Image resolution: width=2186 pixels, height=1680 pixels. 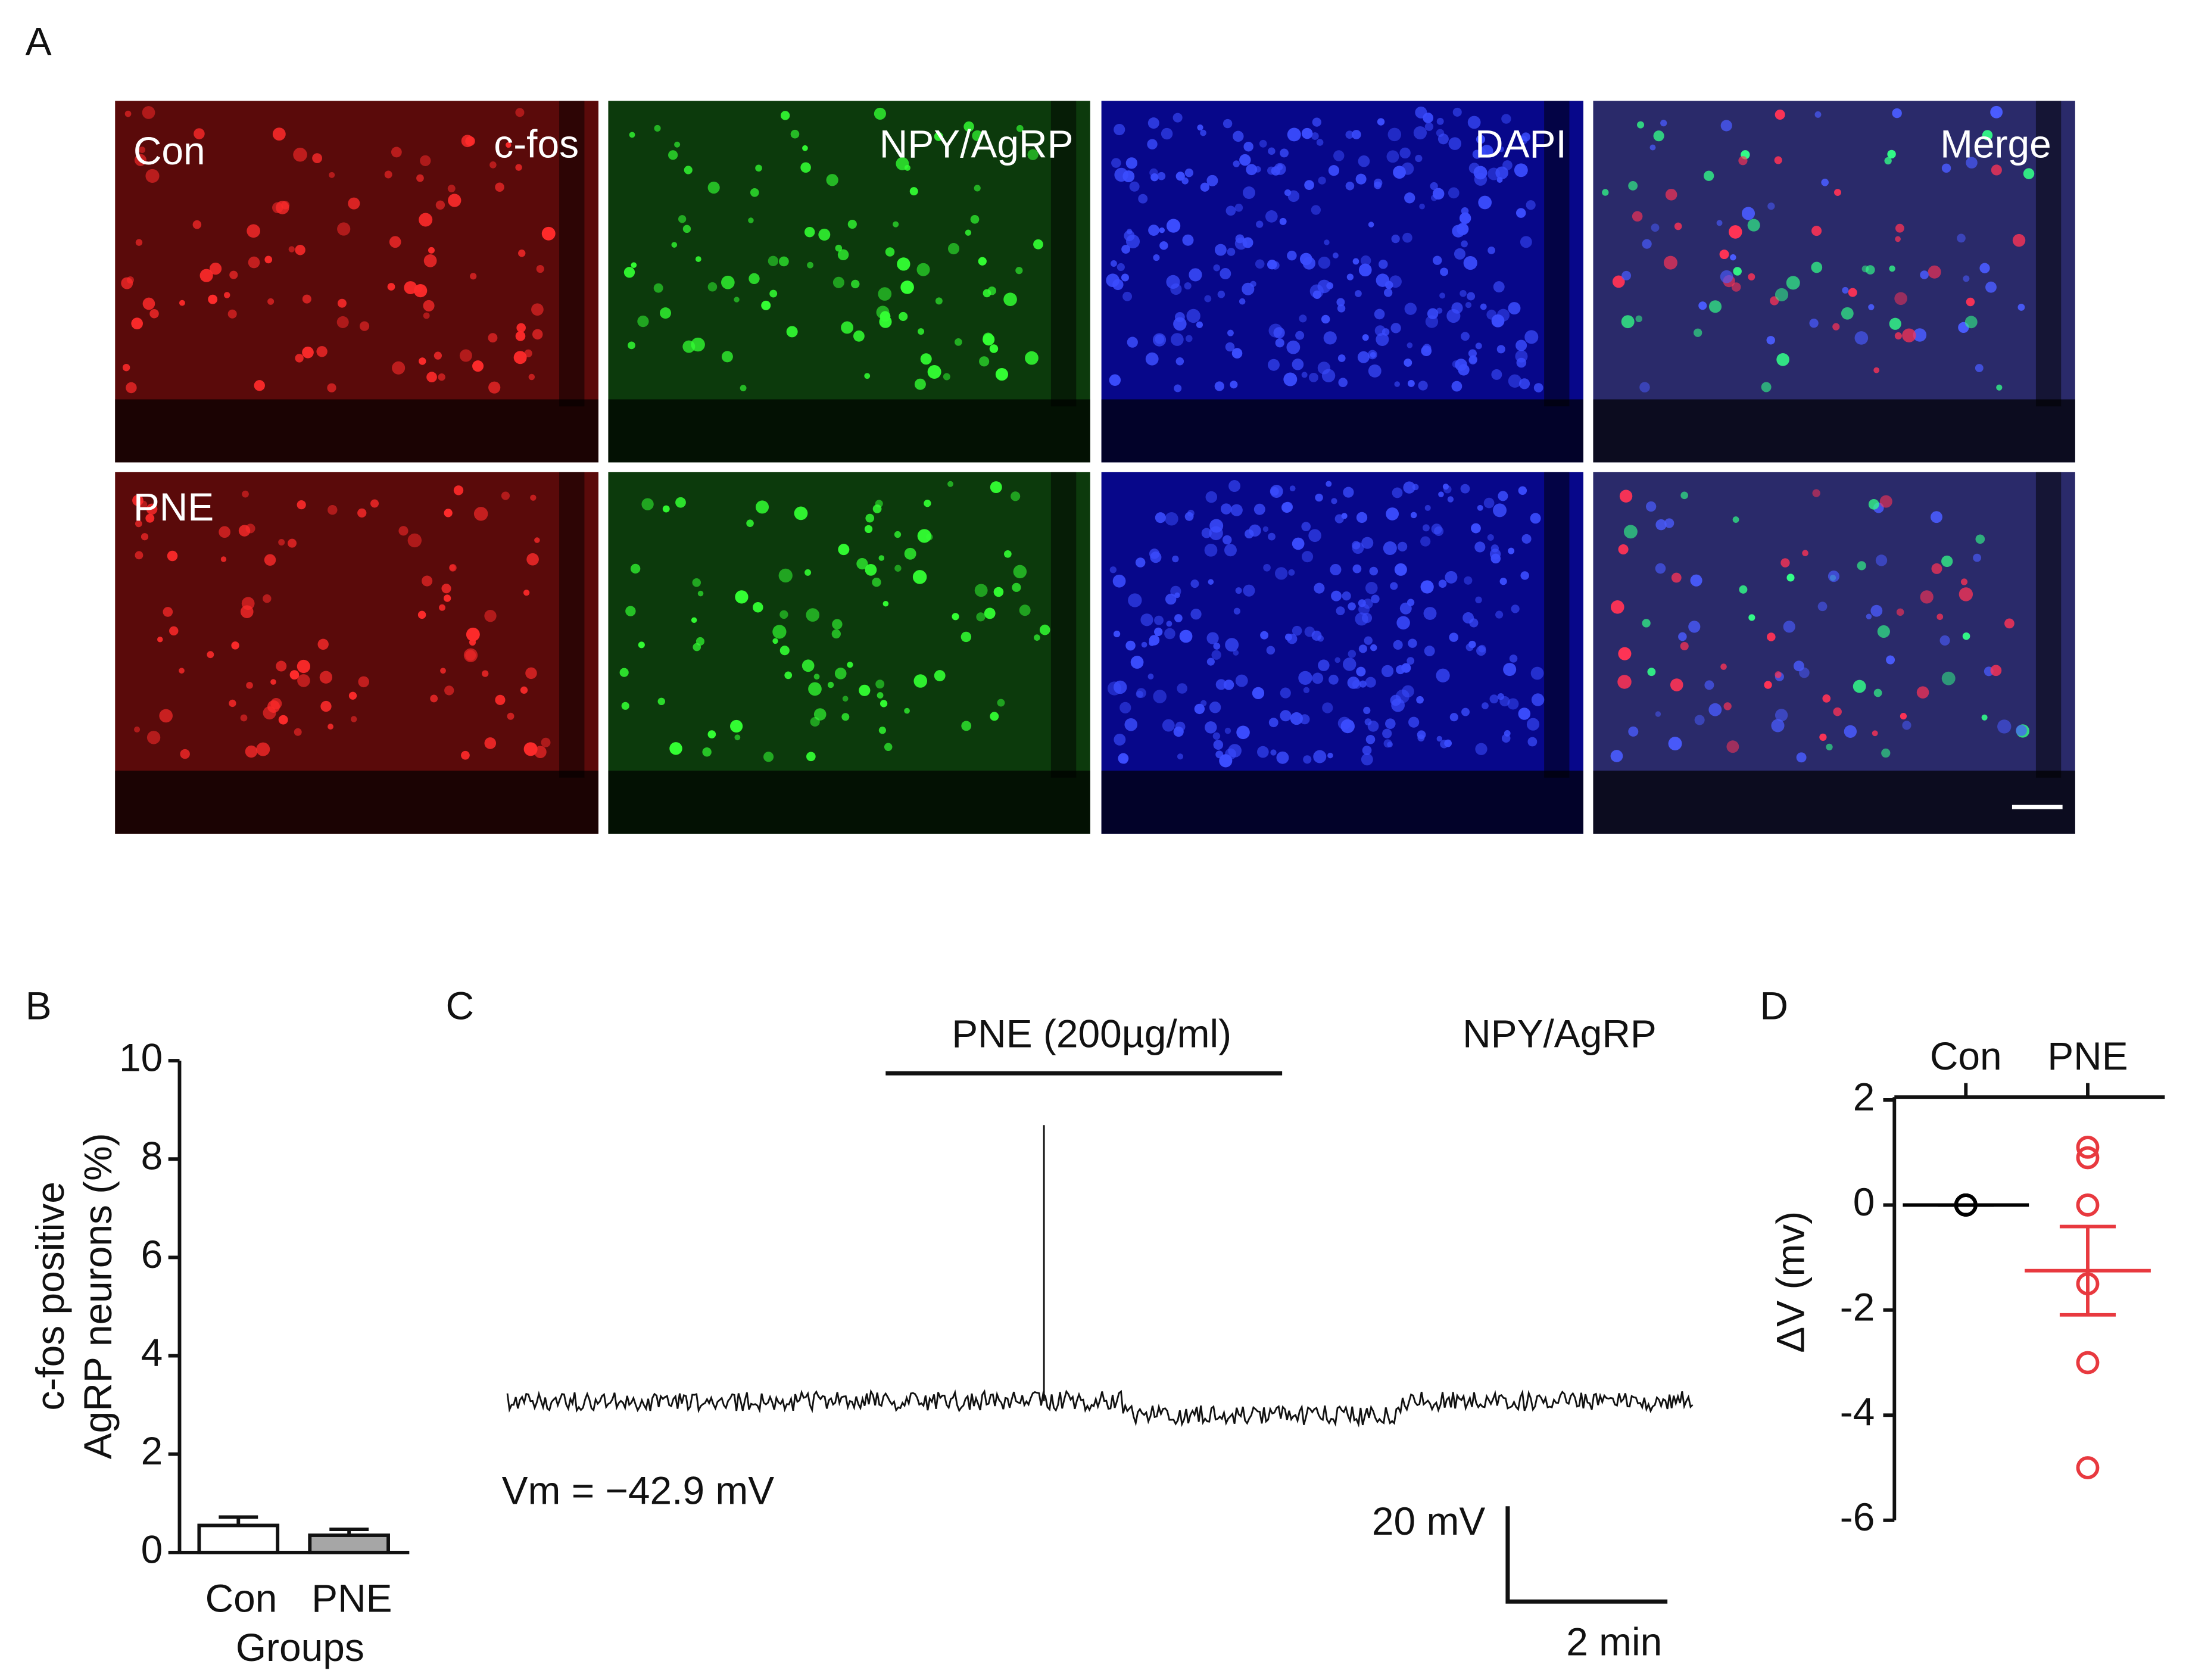 What do you see at coordinates (1342, 653) in the screenshot?
I see `micrograph` at bounding box center [1342, 653].